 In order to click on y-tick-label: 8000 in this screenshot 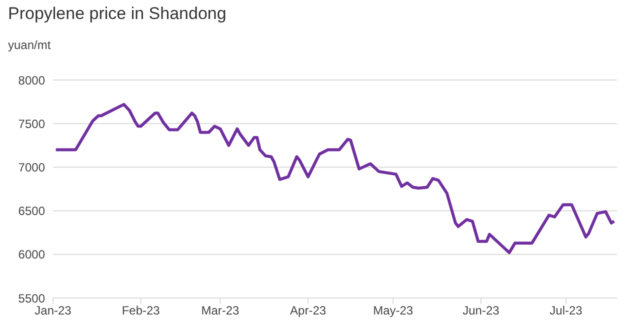, I will do `click(32, 80)`.